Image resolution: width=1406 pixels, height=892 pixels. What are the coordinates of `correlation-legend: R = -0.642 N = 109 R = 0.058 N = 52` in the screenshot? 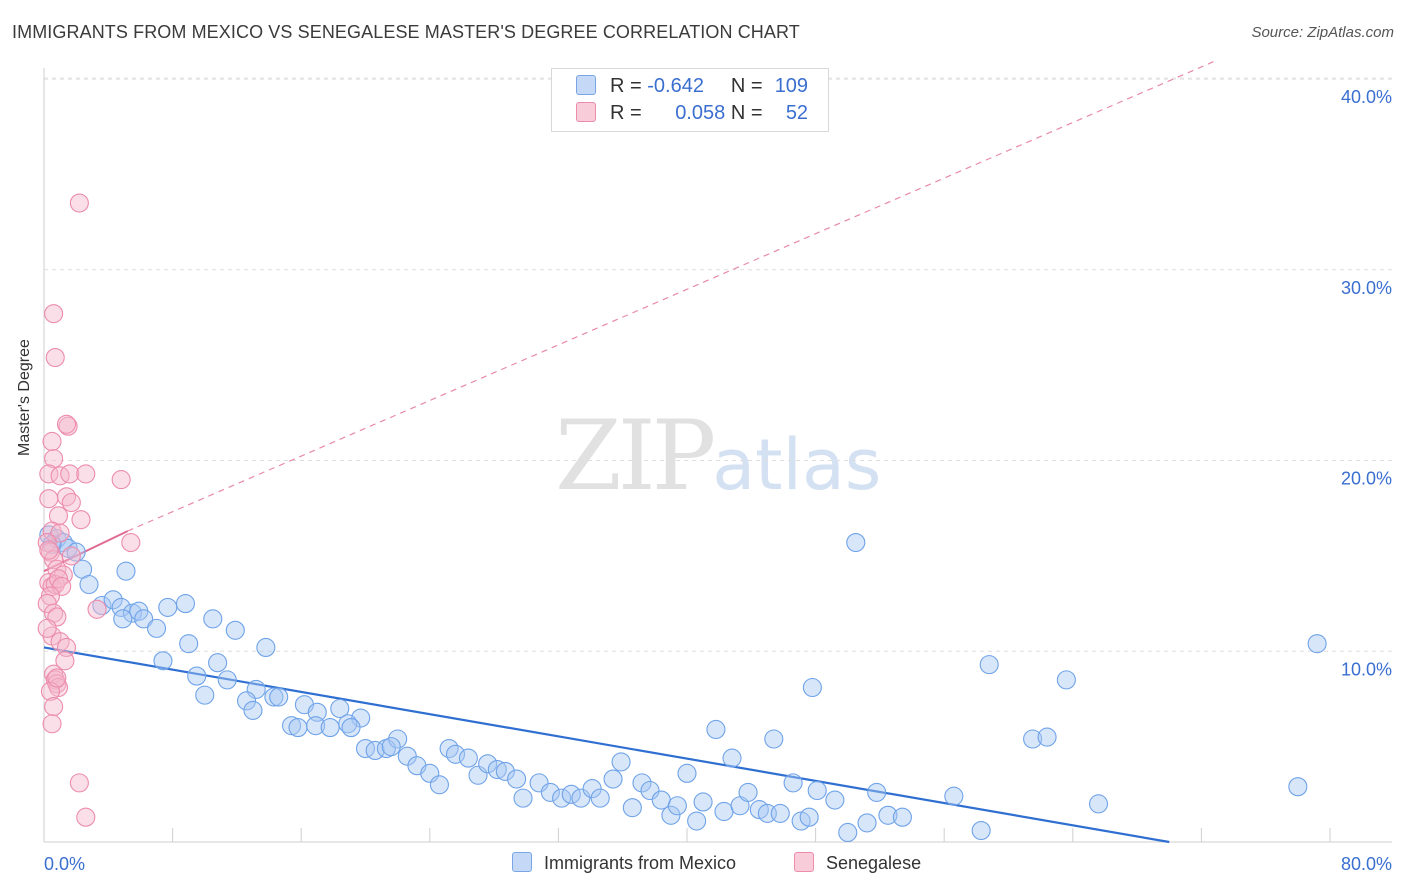 It's located at (690, 100).